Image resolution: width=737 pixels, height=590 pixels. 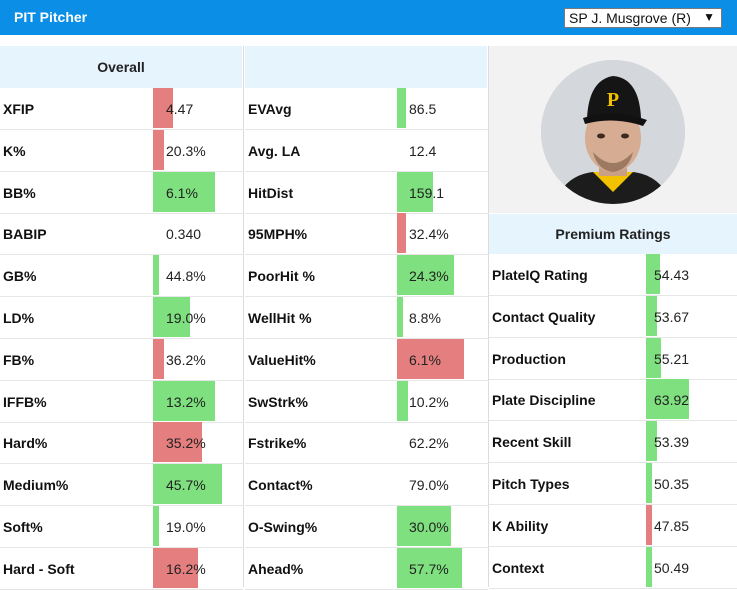 I want to click on col1-value-cell: 36.2%, so click(x=197, y=359).